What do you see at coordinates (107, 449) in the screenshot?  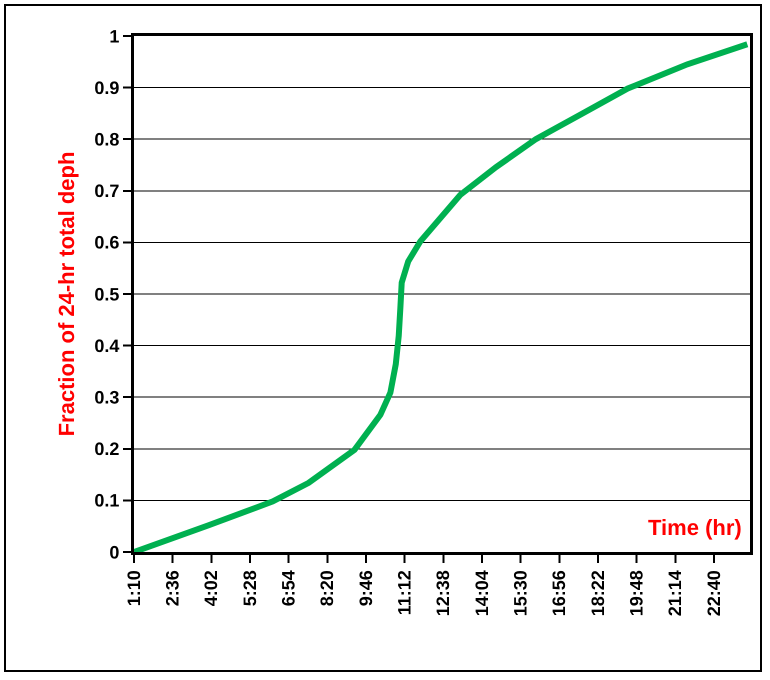 I see `y-tick-label: 0.2` at bounding box center [107, 449].